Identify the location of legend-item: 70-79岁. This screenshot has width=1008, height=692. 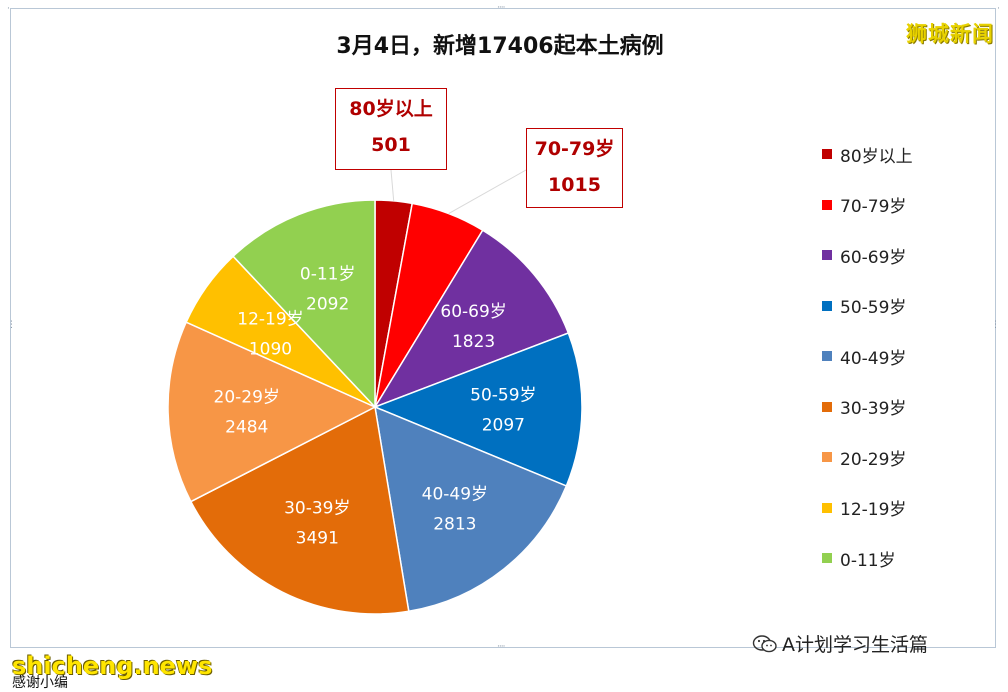
(864, 205).